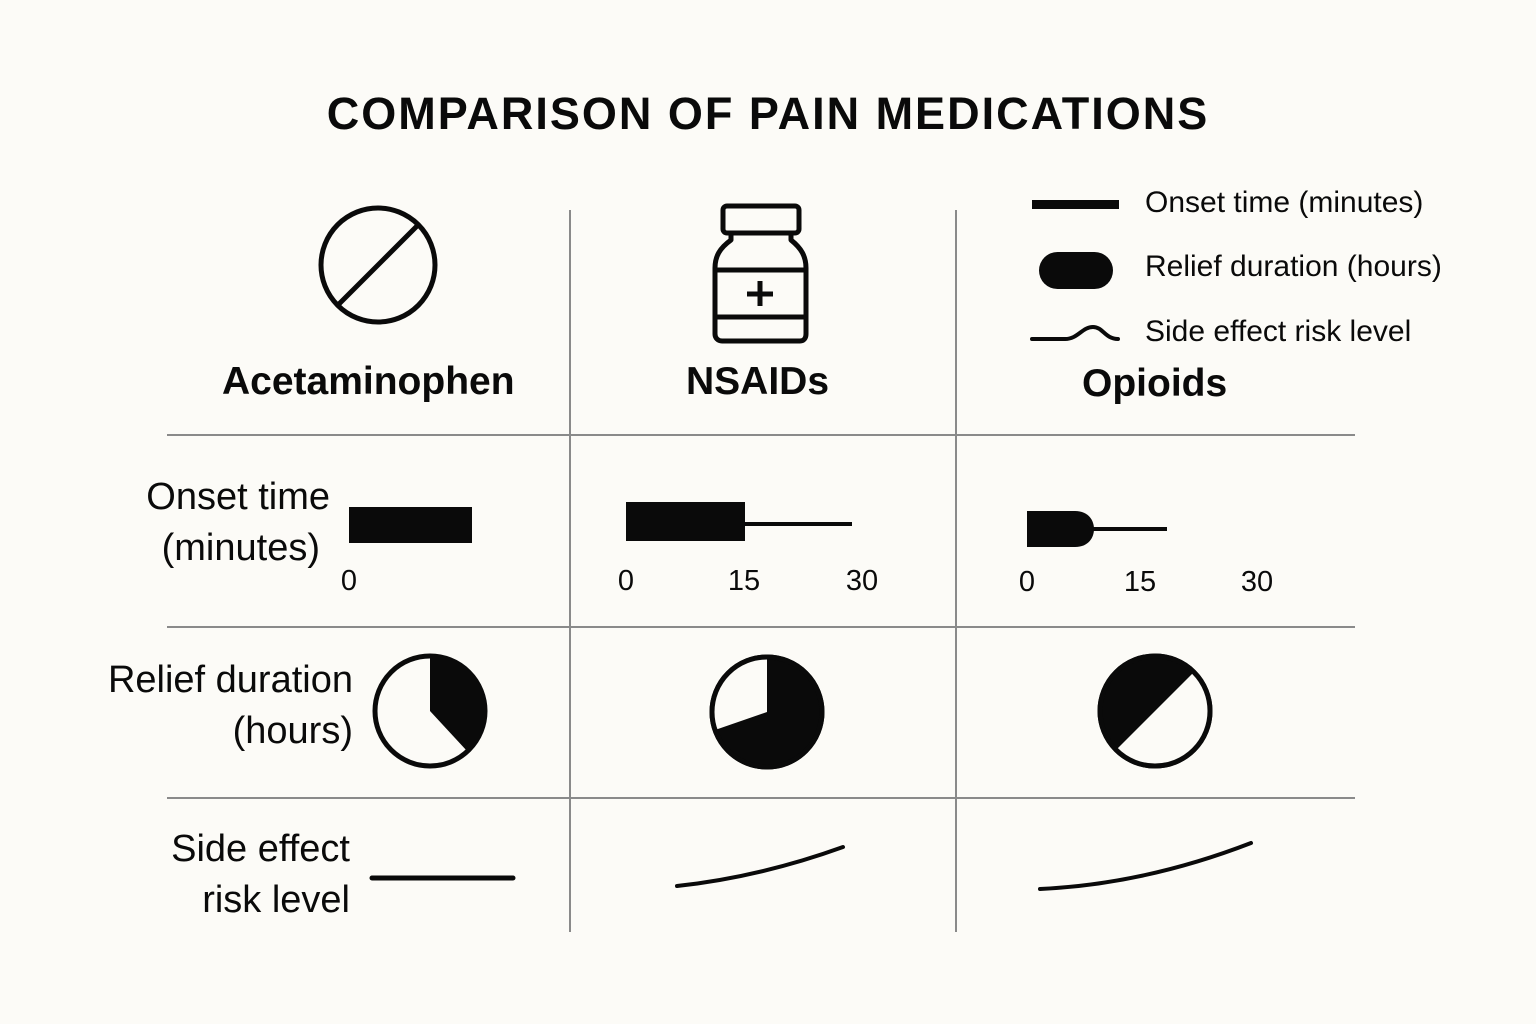 The height and width of the screenshot is (1024, 1536). I want to click on tick-nsaid-30: 30, so click(862, 581).